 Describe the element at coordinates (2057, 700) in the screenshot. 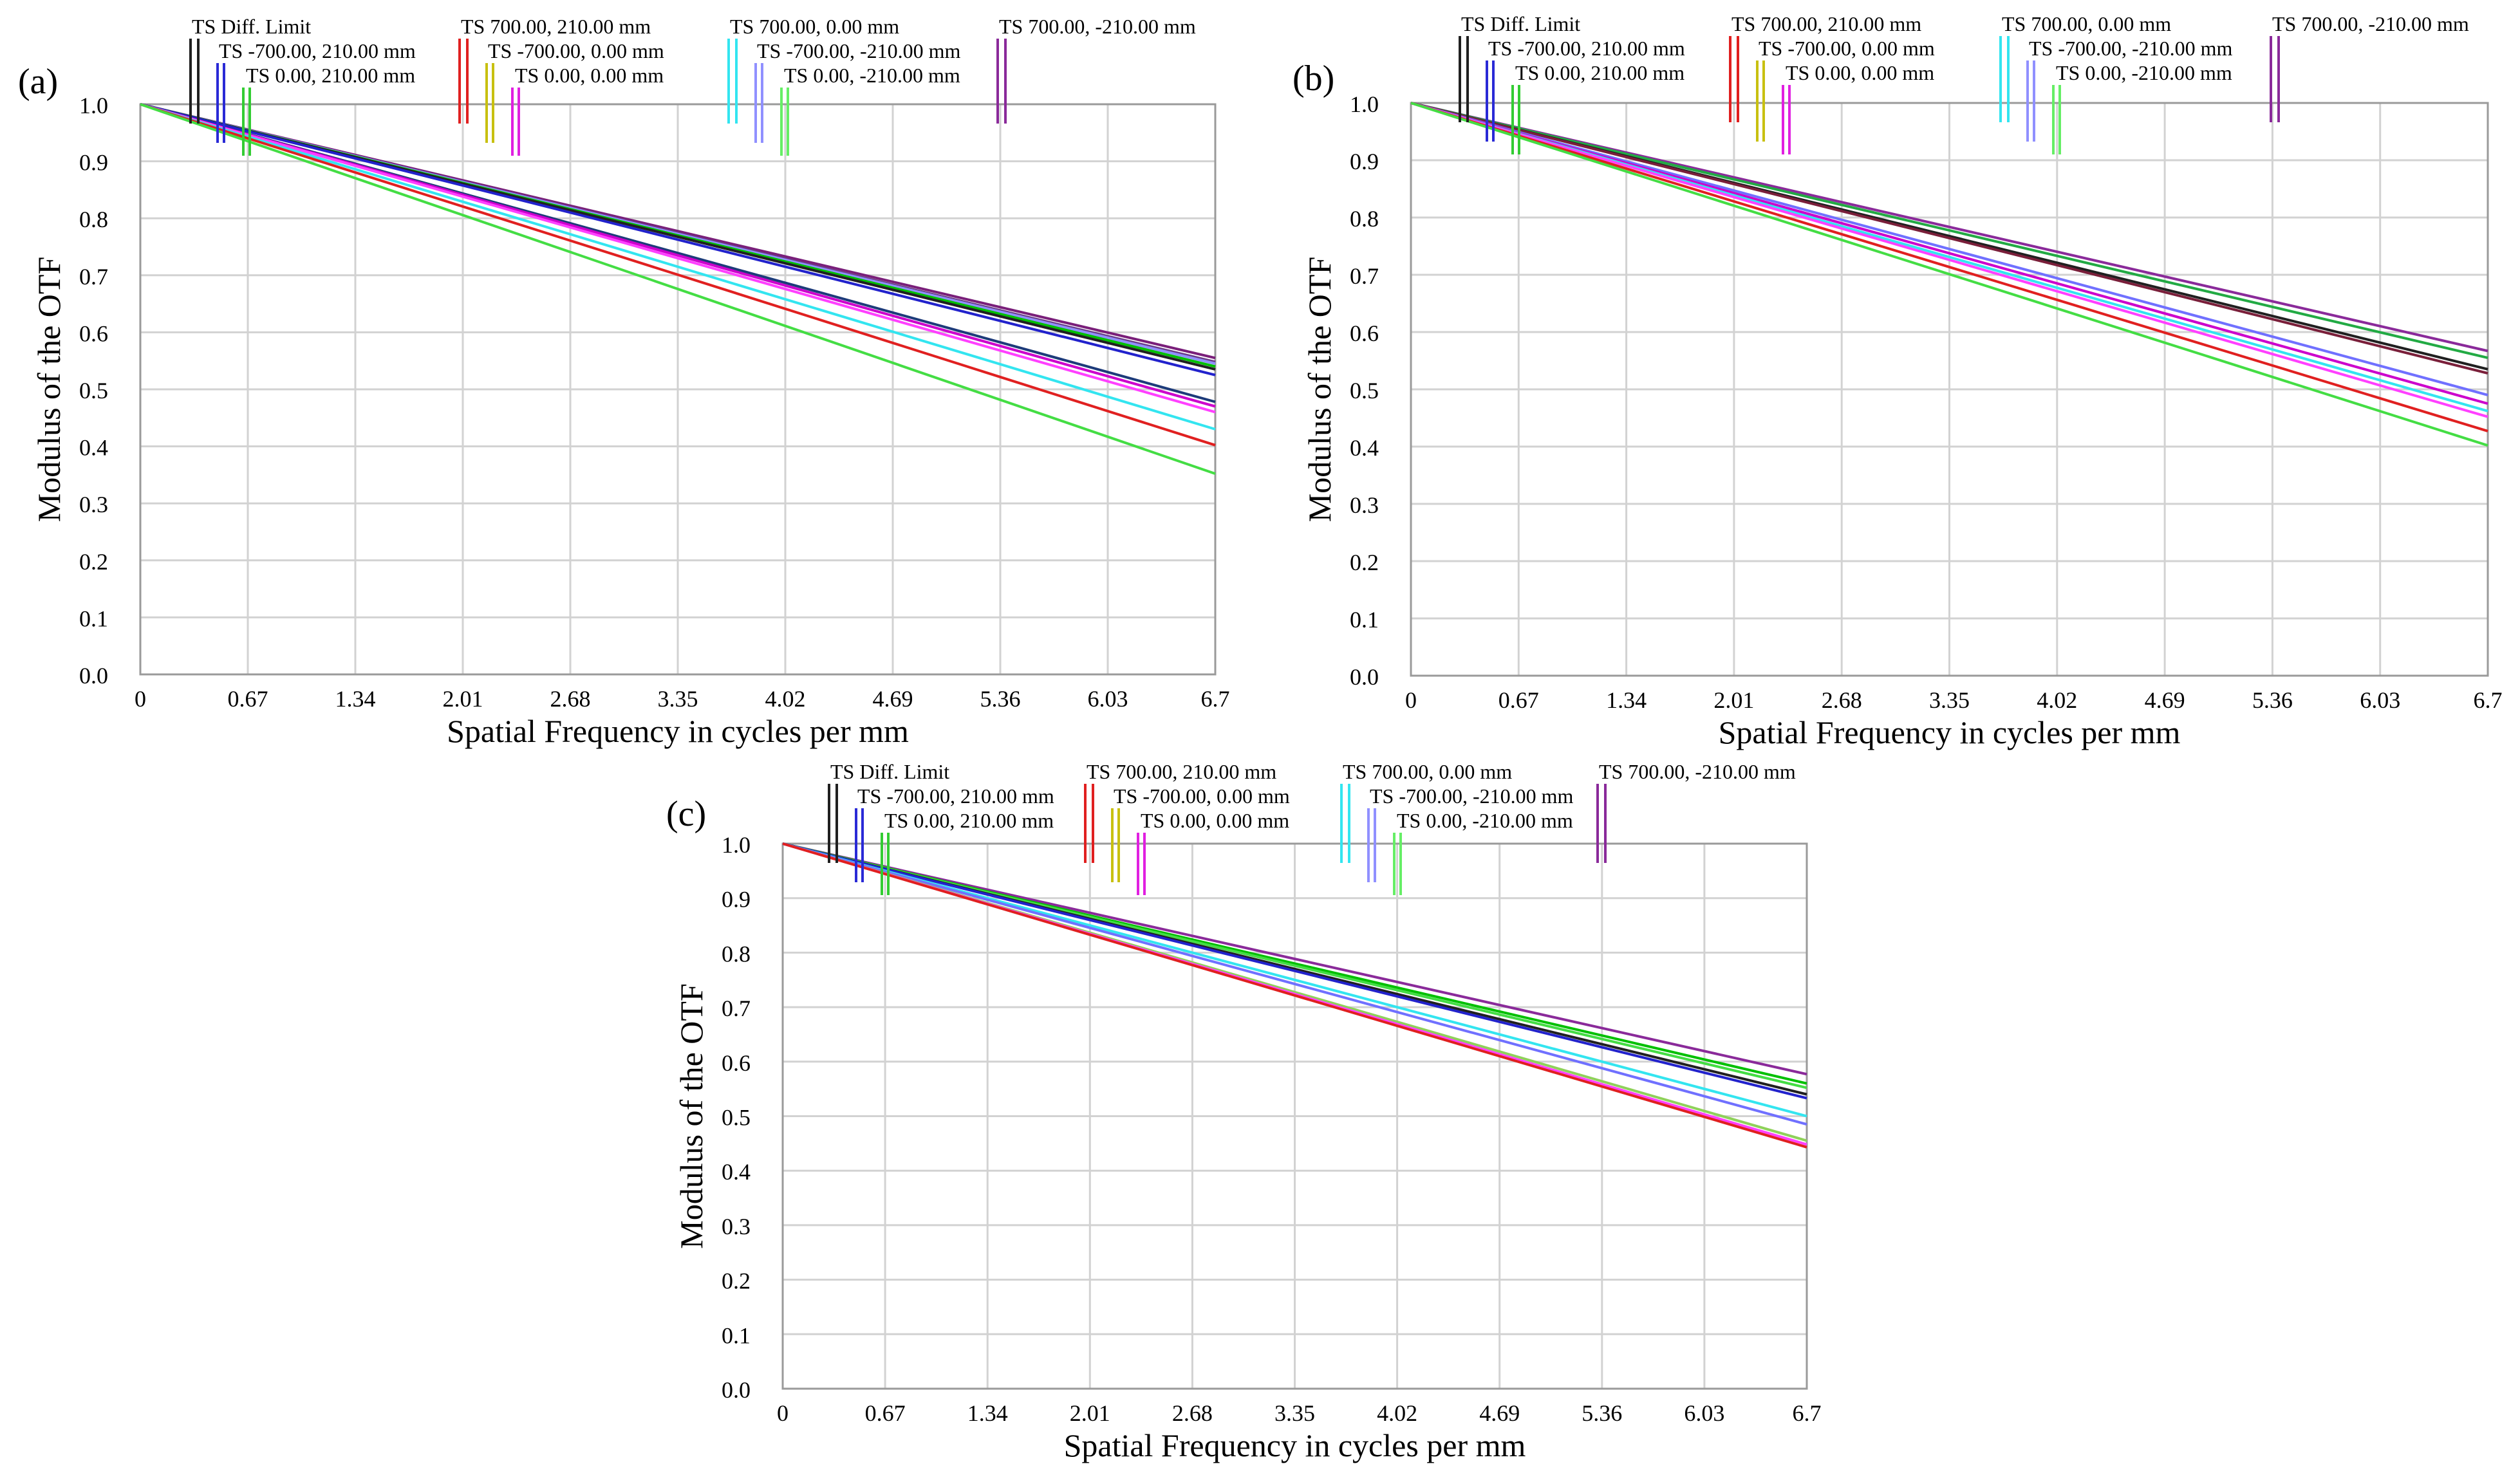

I see `x-tick-label: 4.02` at that location.